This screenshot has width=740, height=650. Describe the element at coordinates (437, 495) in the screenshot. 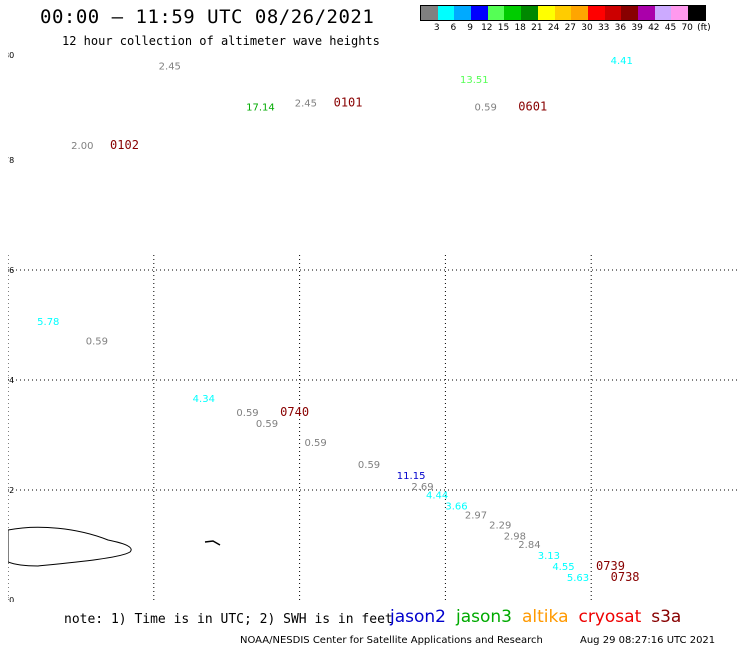

I see `wave-height-value: 4.44` at that location.